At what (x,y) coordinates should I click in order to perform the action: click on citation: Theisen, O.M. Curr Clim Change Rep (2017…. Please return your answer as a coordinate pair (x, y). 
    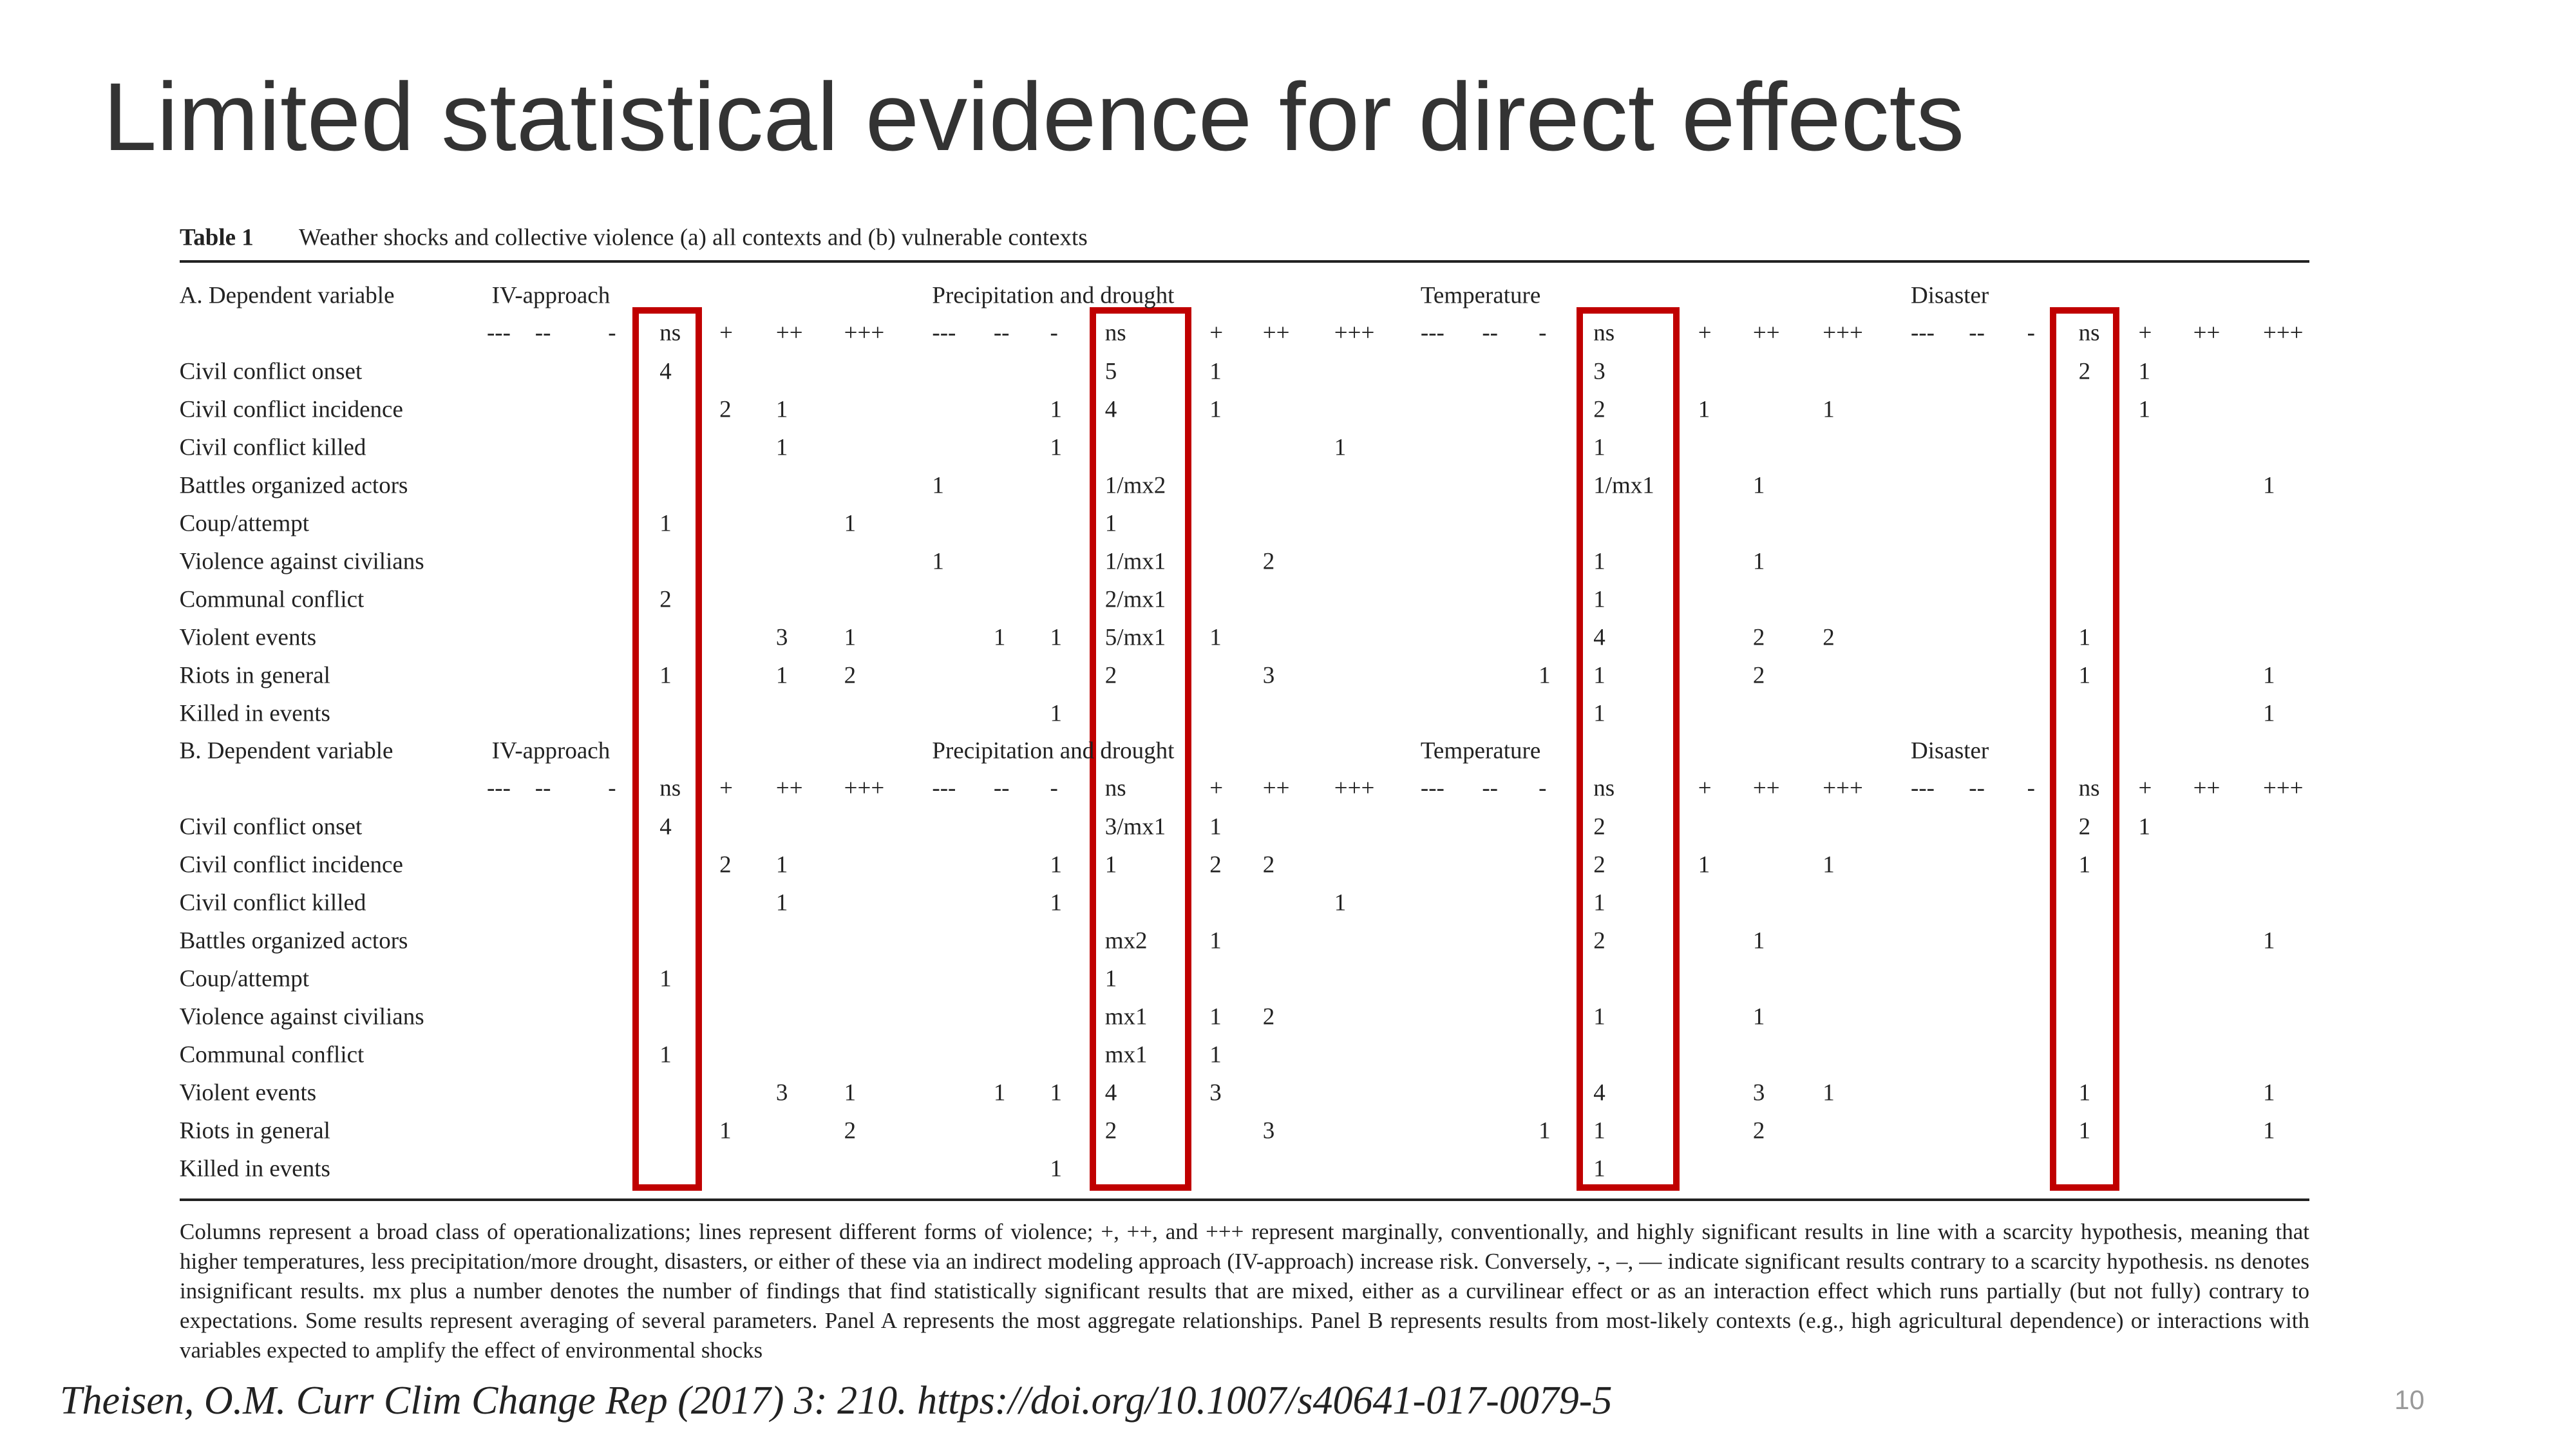
    Looking at the image, I should click on (837, 1401).